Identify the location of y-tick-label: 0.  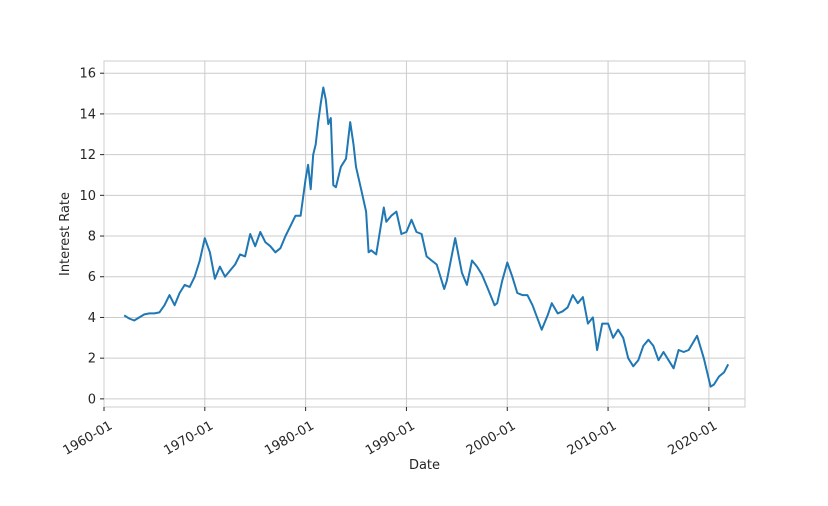
(92, 399).